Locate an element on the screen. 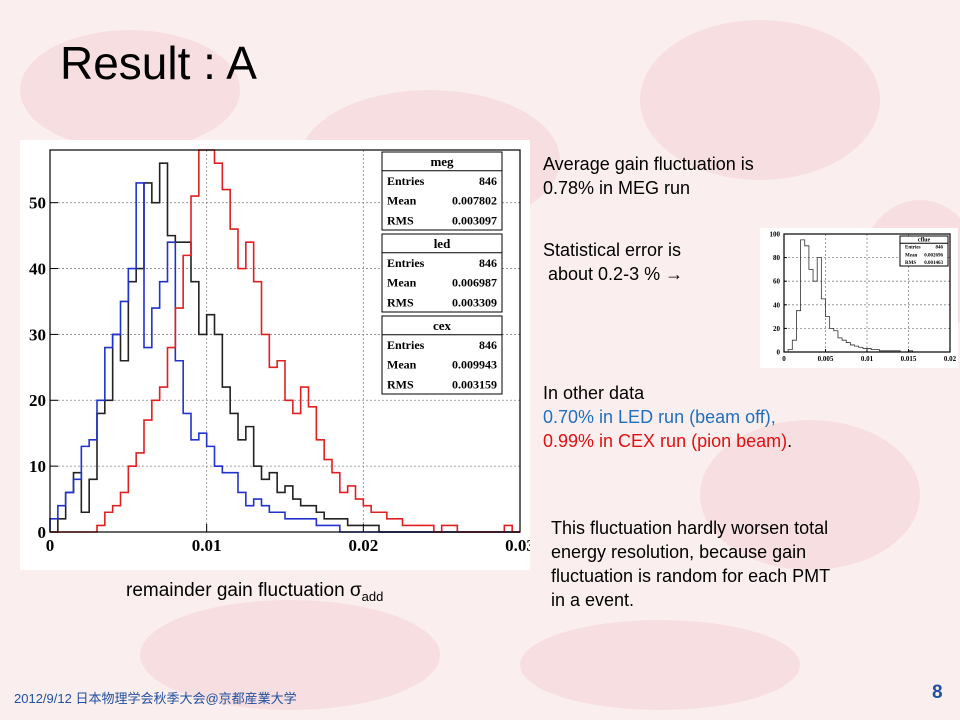 Image resolution: width=960 pixels, height=720 pixels. other-data-cex: 0.99% in CEX run (pion beam) is located at coordinates (665, 441).